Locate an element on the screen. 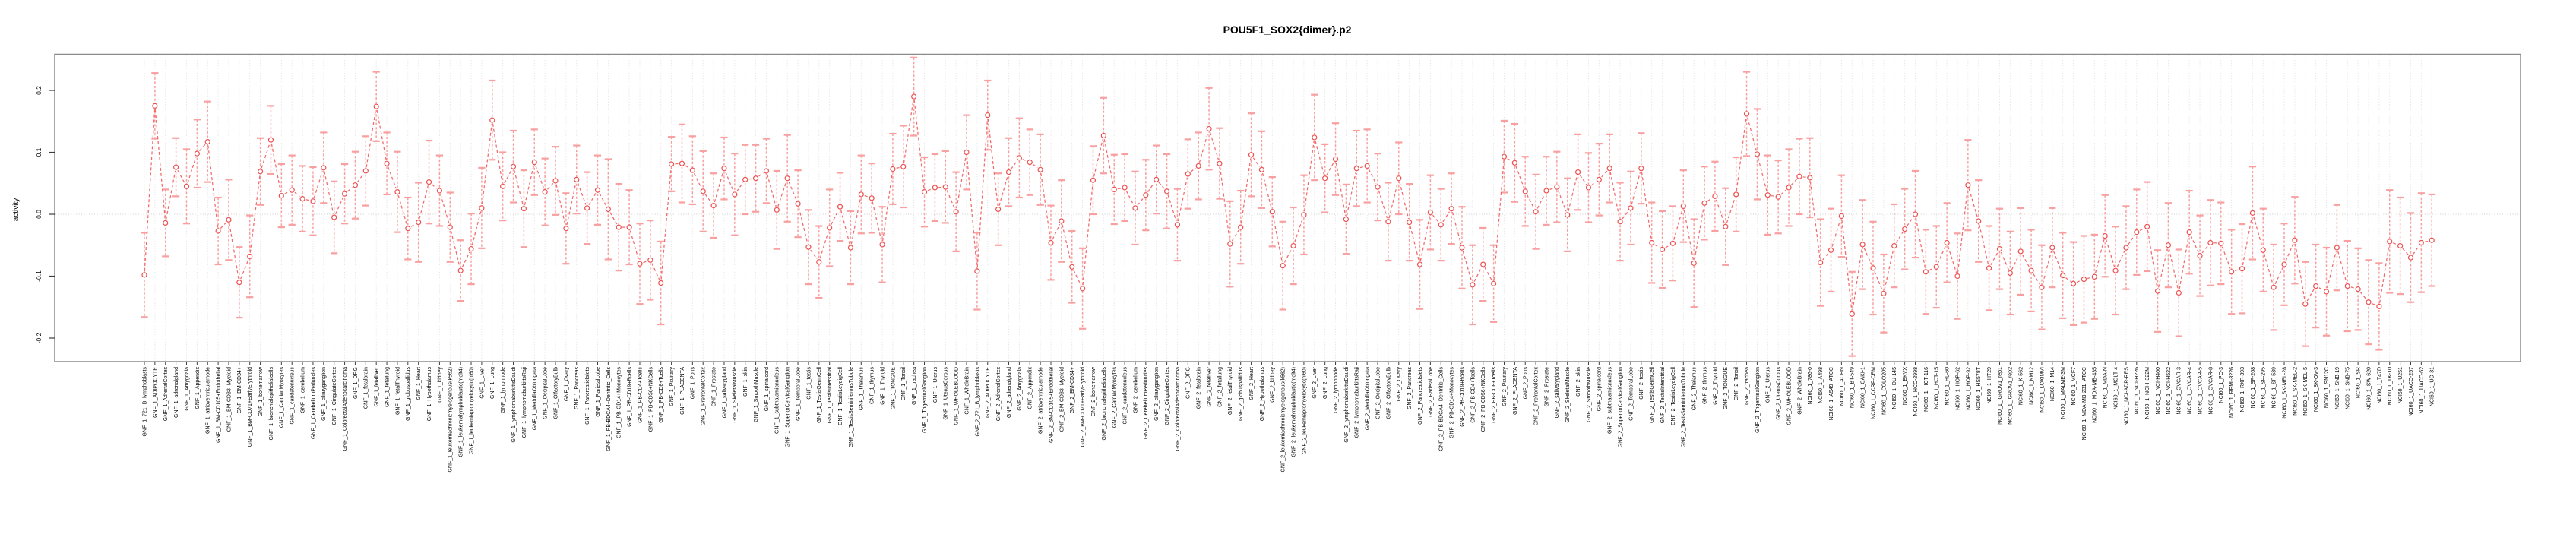  x-axis-label: NCI60_1_OVCAR-4 is located at coordinates (2190, 391).